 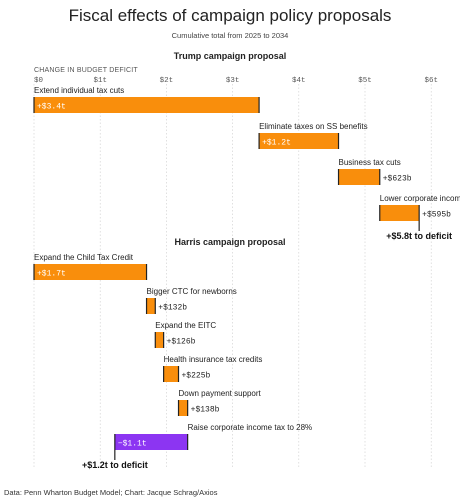 I want to click on bar-label-0-1: Eliminate taxes on SS benefits, so click(x=313, y=126).